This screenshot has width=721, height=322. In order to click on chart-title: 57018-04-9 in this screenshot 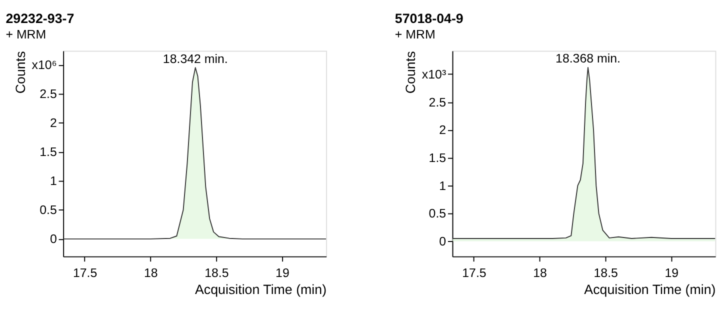, I will do `click(429, 18)`.